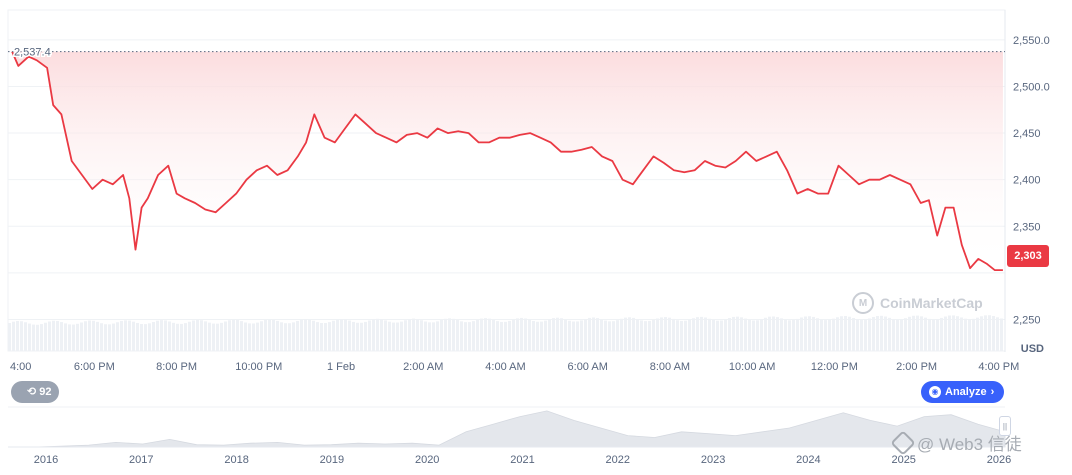  Describe the element at coordinates (35, 392) in the screenshot. I see `range-badge: ⟲ 92` at that location.